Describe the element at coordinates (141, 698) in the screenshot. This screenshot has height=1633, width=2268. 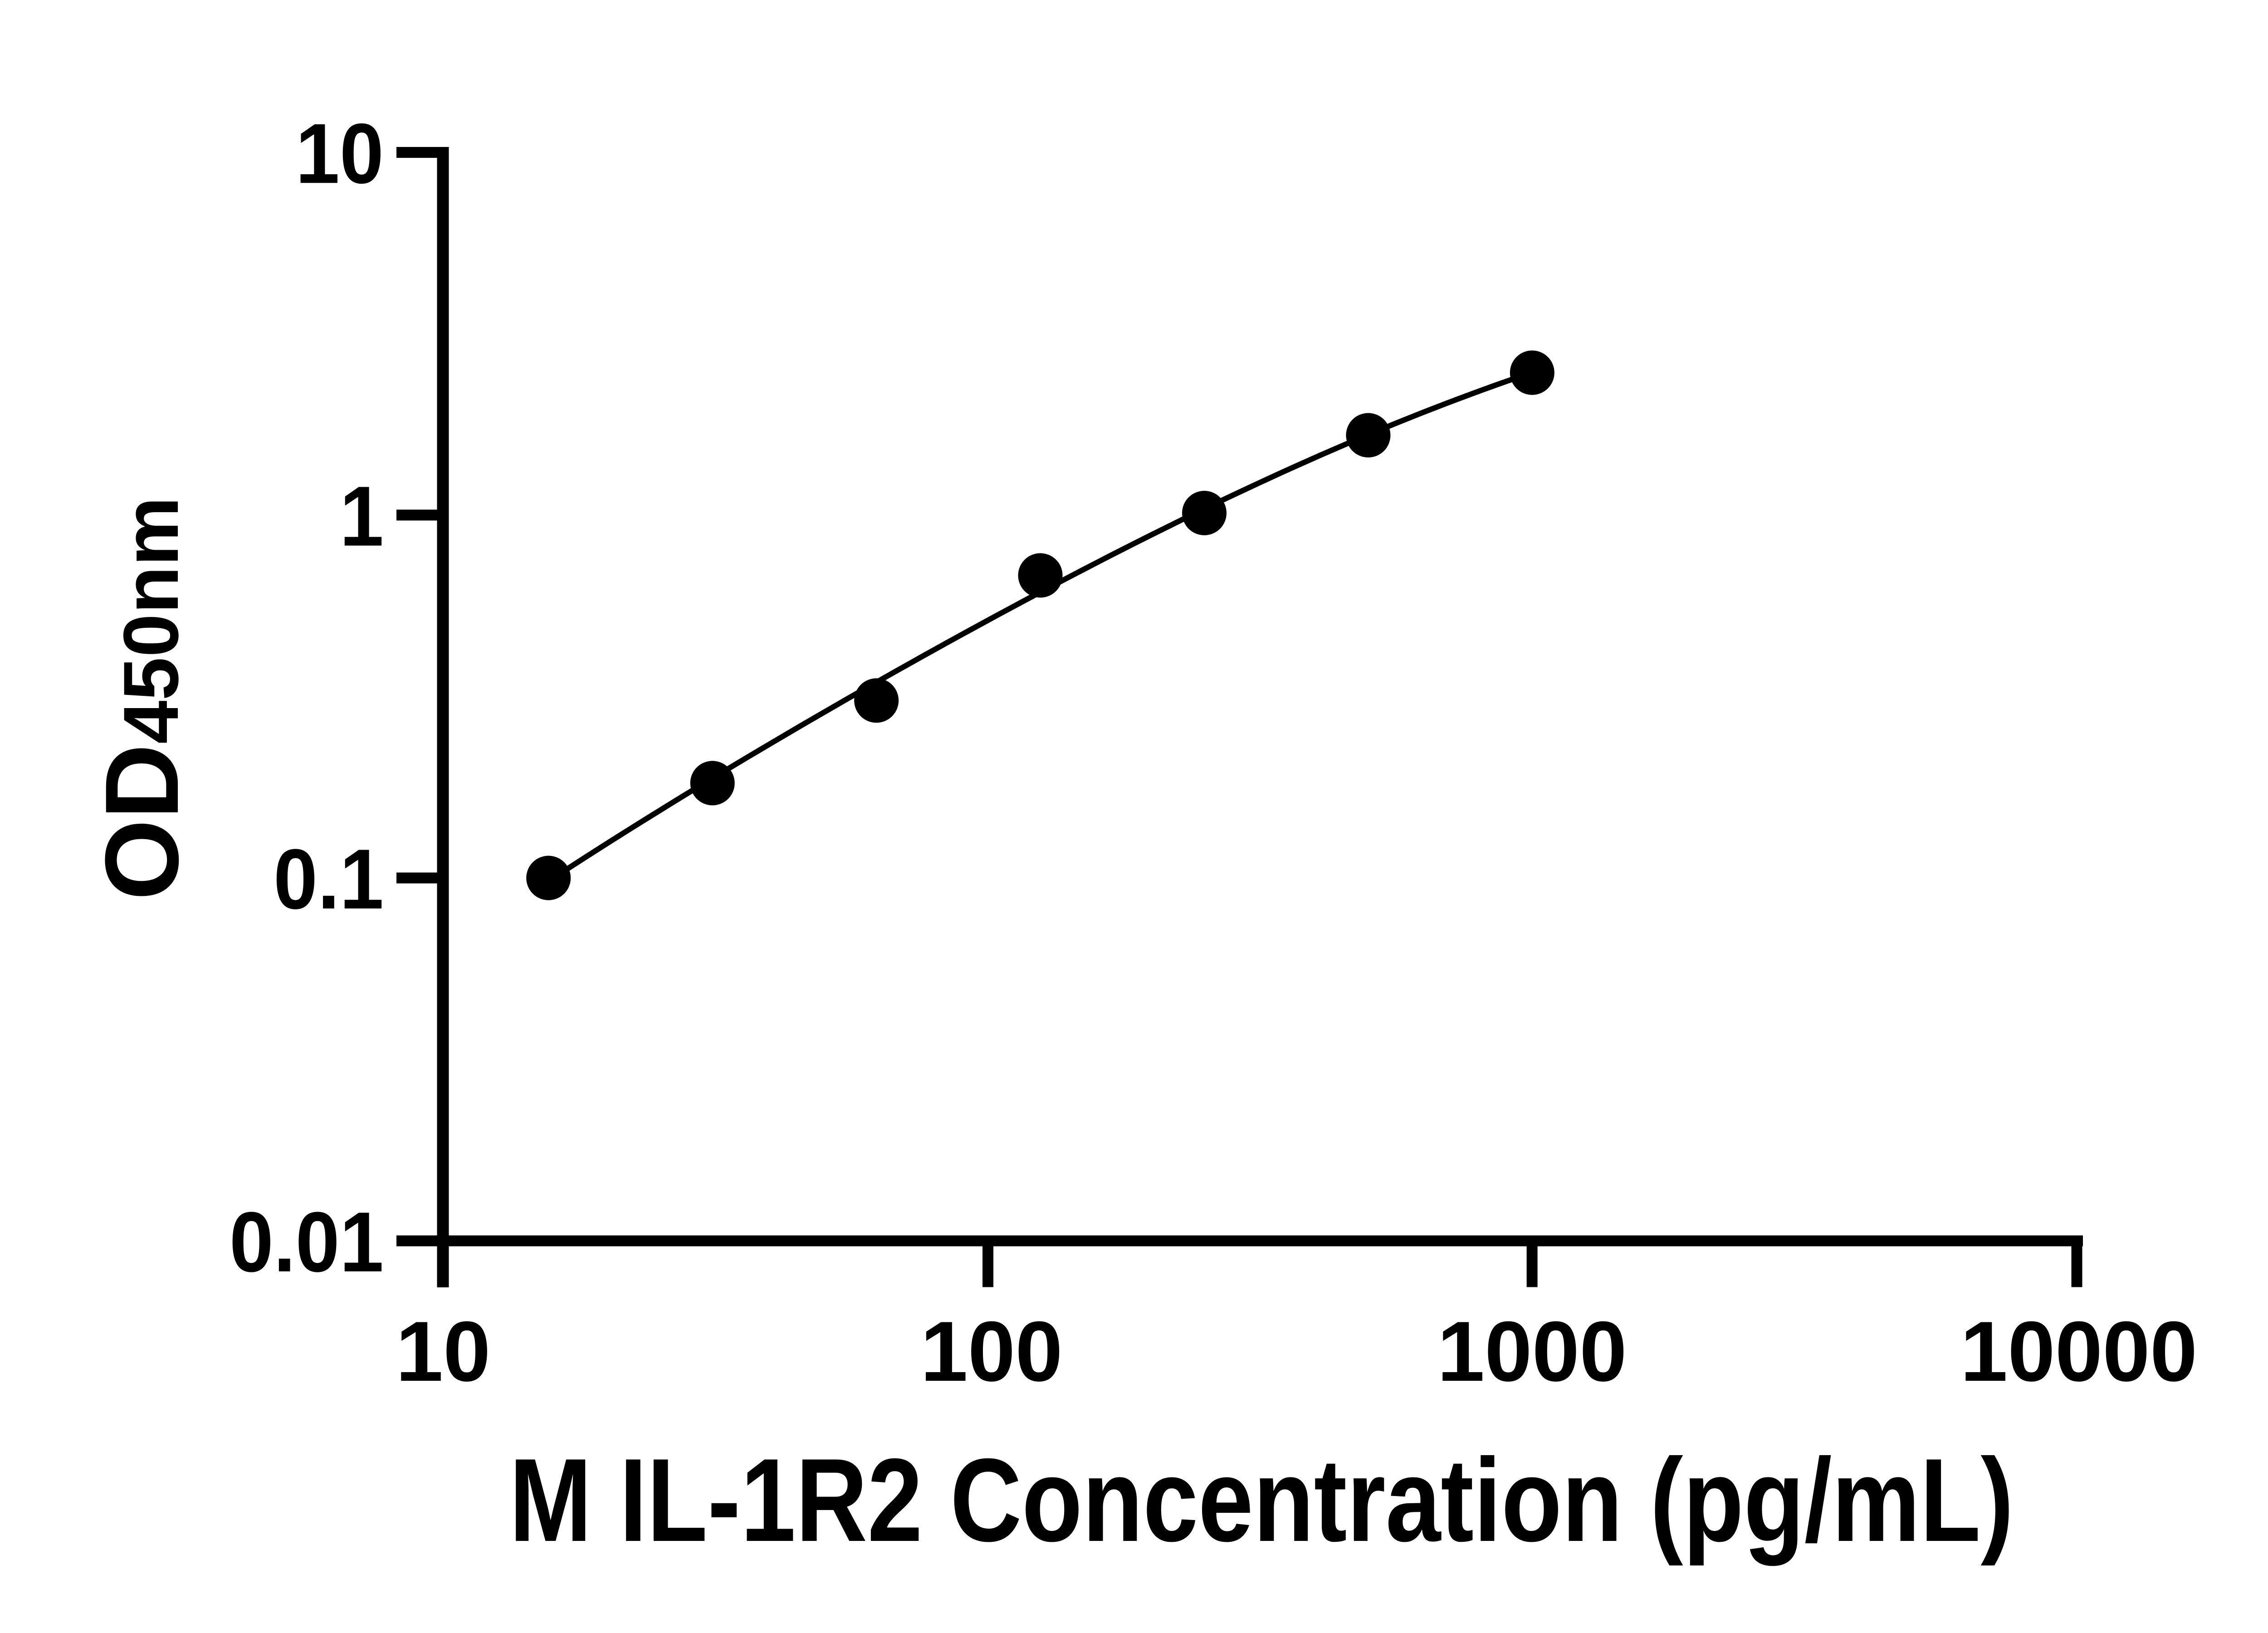
I see `svg-text: OD450nm` at that location.